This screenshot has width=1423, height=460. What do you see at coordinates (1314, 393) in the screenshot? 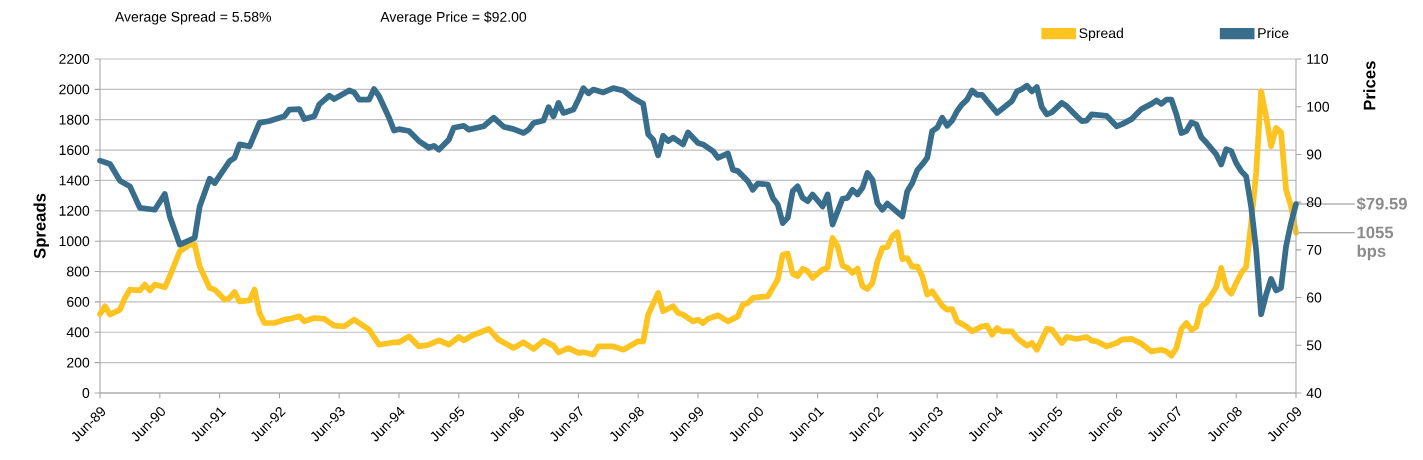
I see `y2-tick-label: 40` at bounding box center [1314, 393].